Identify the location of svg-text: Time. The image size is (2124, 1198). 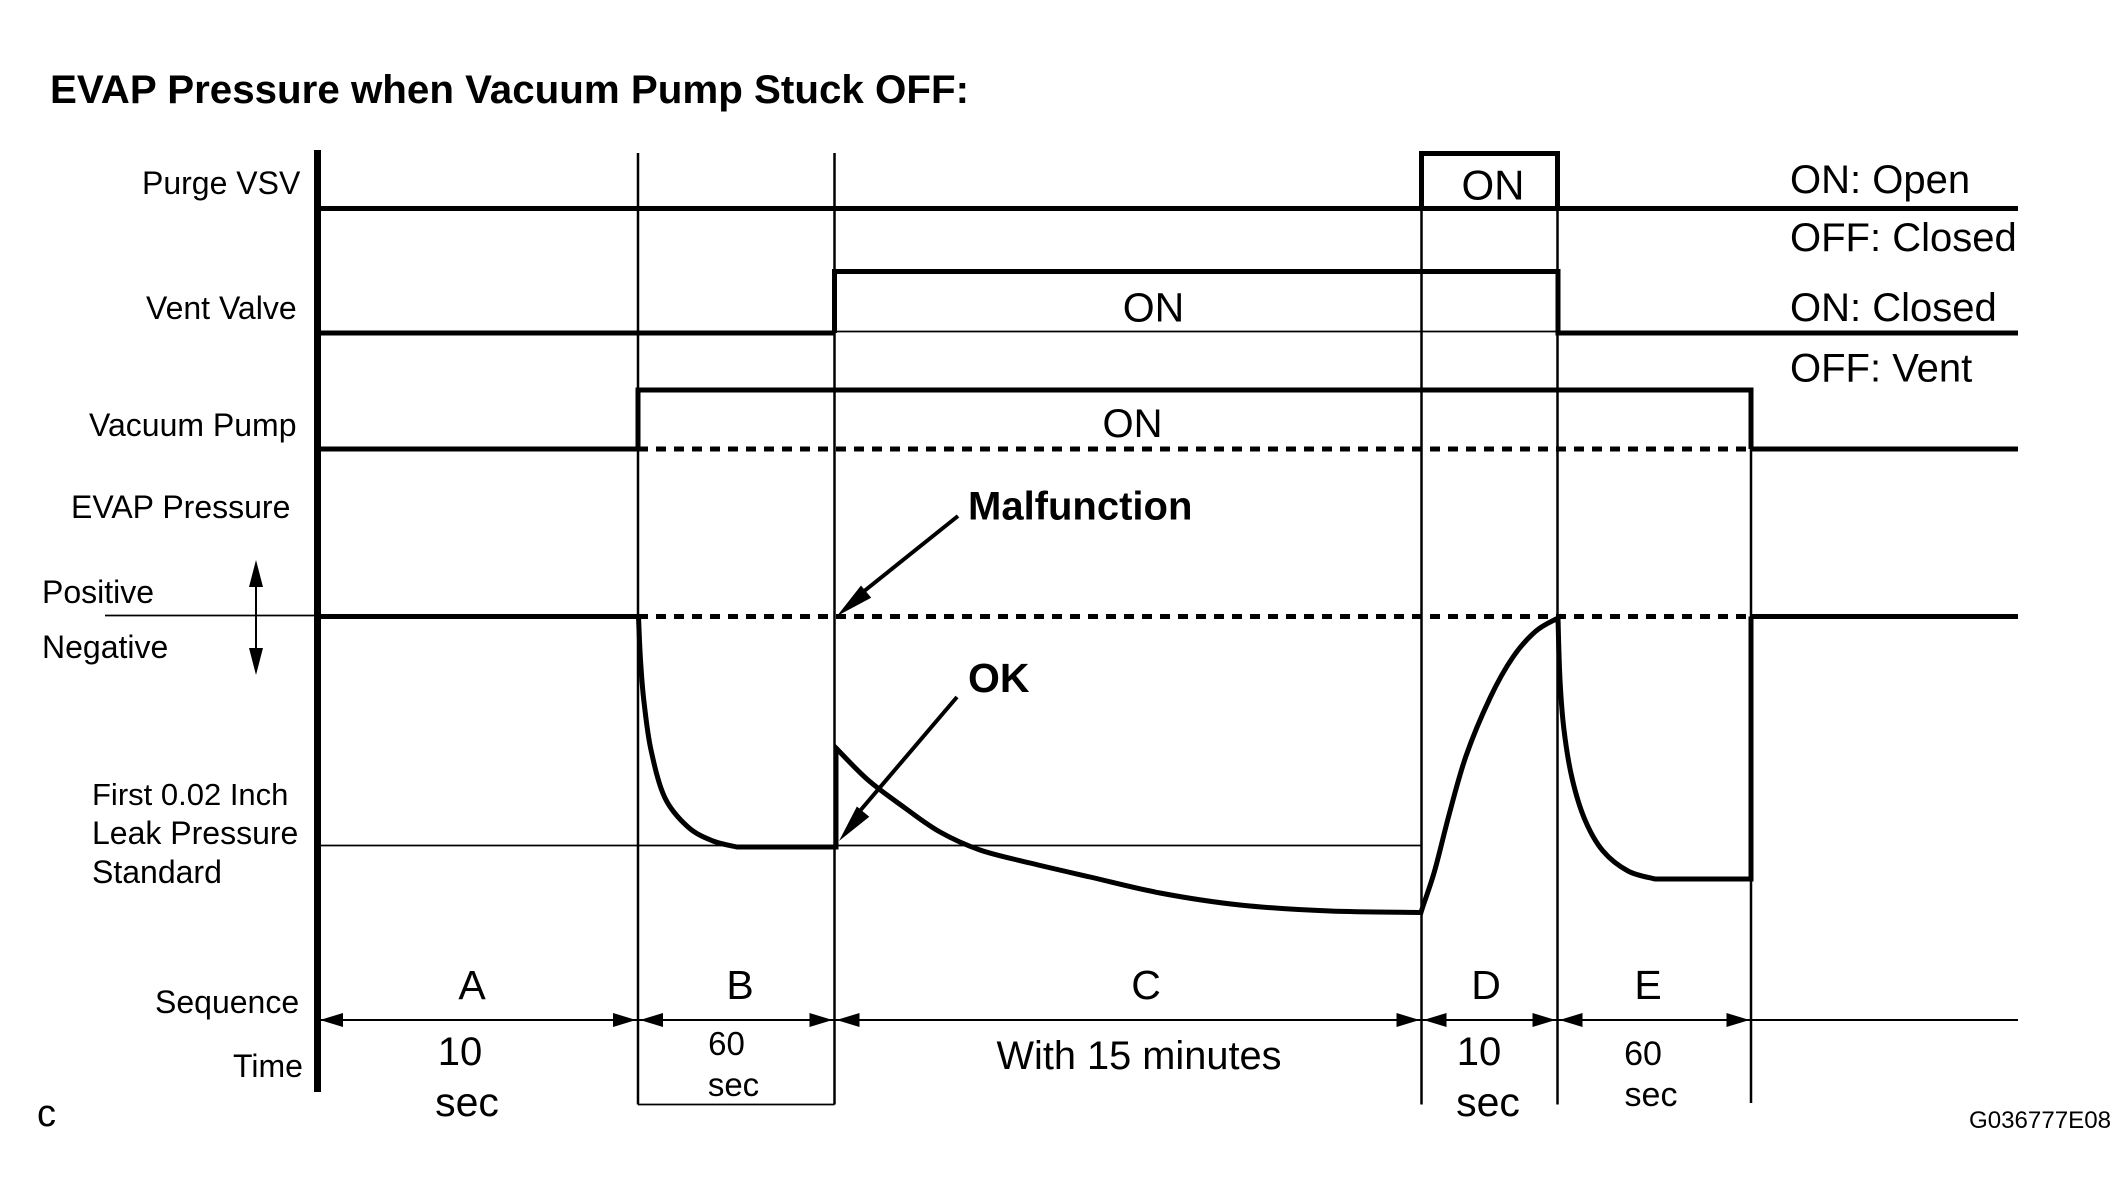
(268, 1066).